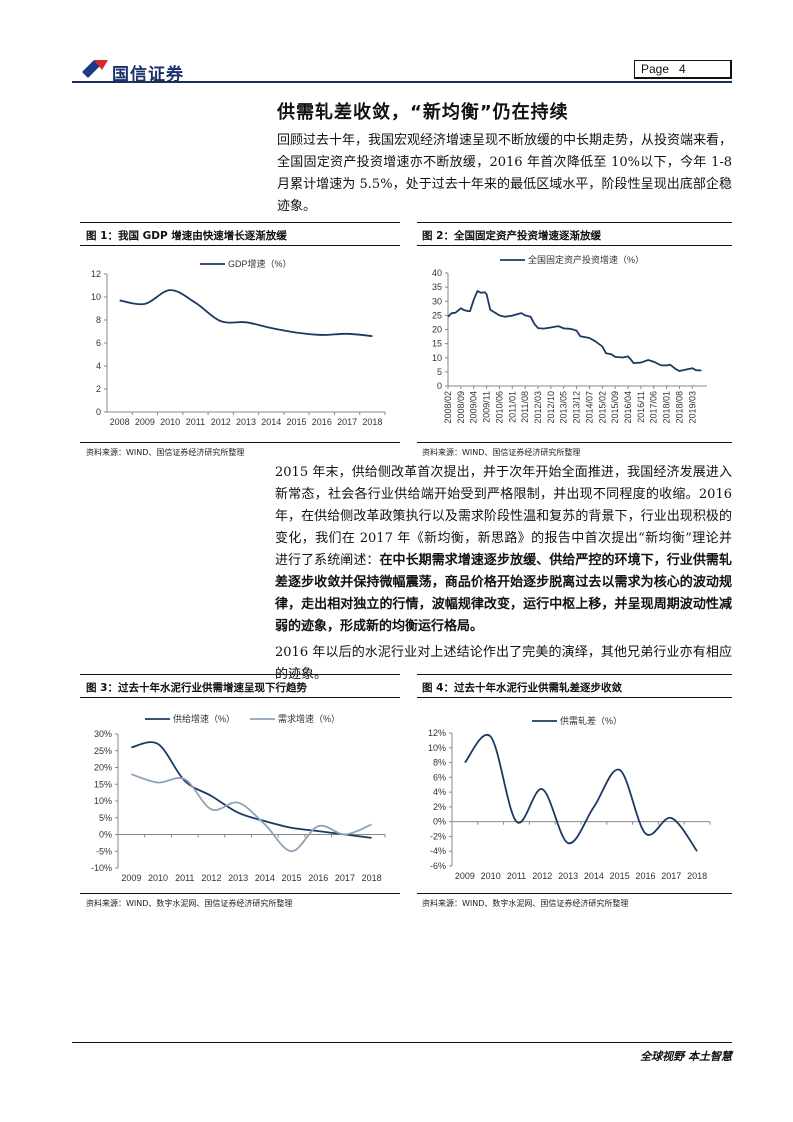 Image resolution: width=793 pixels, height=1122 pixels. I want to click on x-tick-label: 2012/10, so click(551, 407).